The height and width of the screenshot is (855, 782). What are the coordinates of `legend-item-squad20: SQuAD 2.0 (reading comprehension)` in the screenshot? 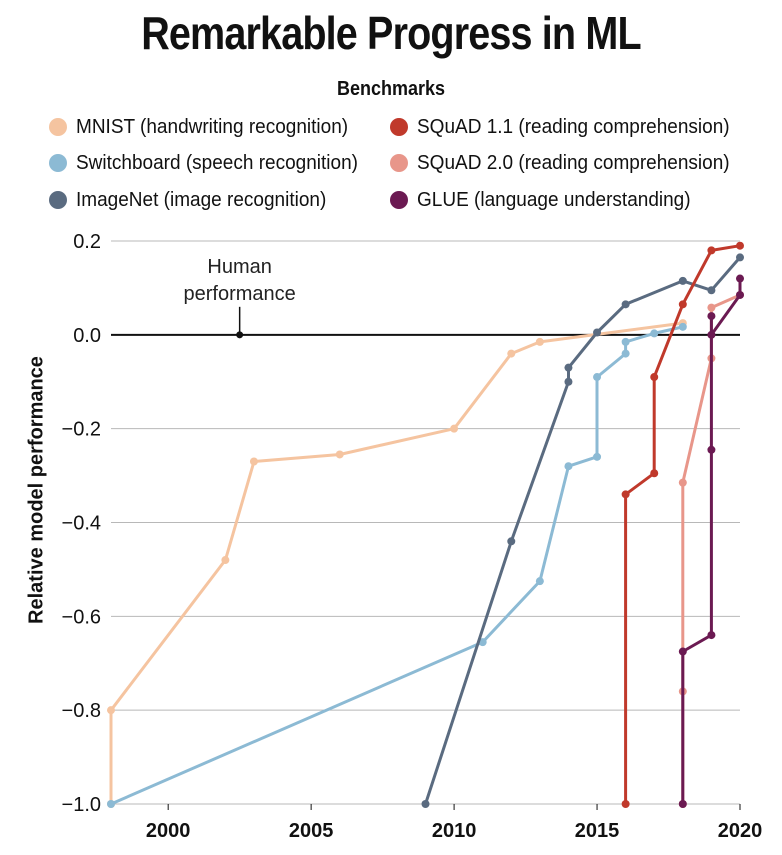 It's located at (568, 163).